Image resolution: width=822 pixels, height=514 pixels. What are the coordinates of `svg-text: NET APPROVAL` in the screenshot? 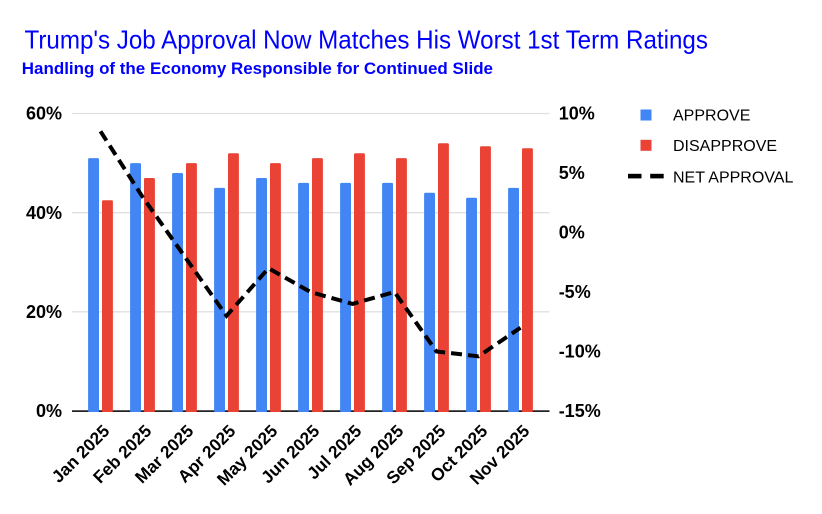 It's located at (733, 177).